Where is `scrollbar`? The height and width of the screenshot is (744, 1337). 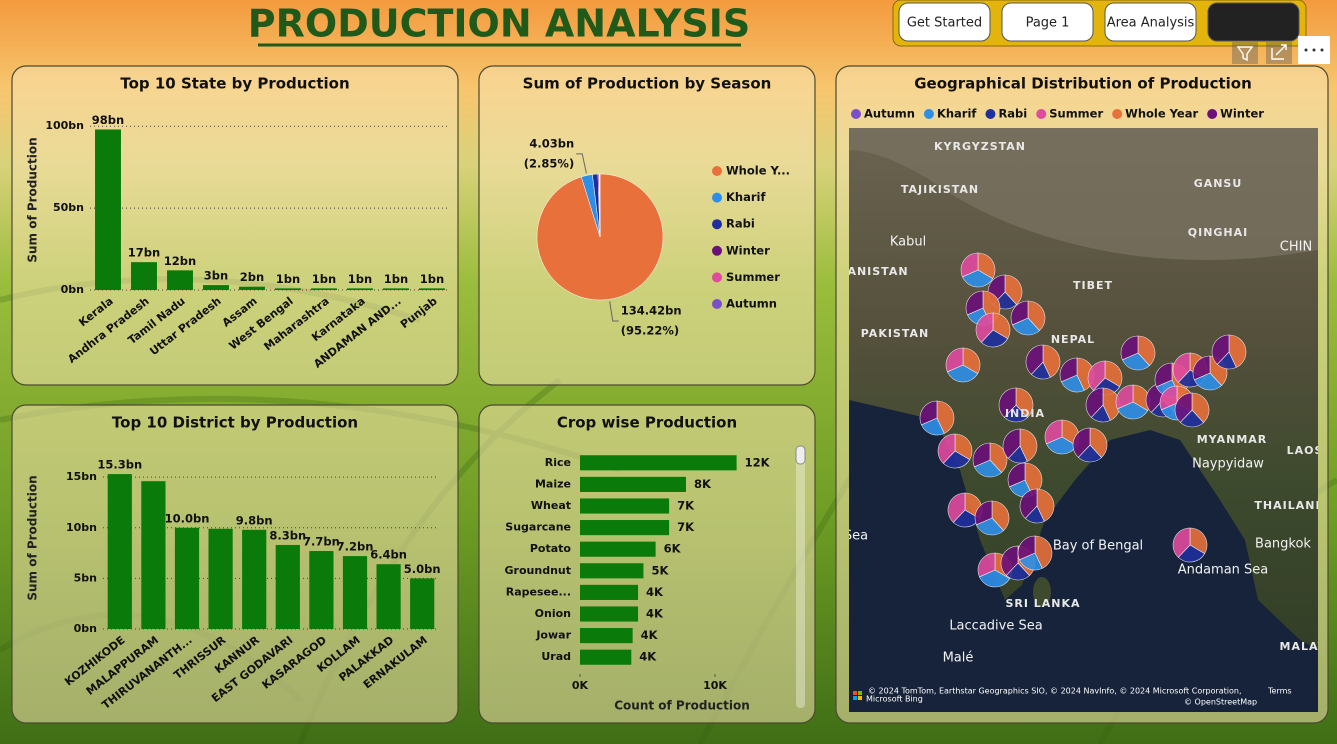
scrollbar is located at coordinates (800, 577).